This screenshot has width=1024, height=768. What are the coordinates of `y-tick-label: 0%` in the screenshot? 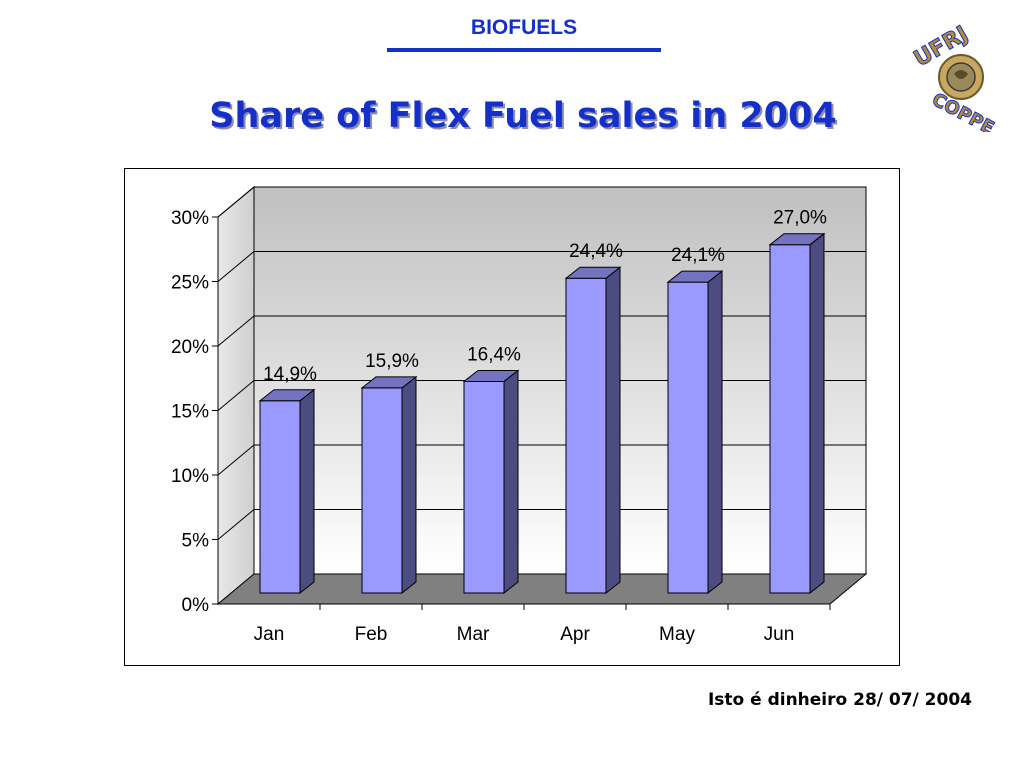 It's located at (196, 605).